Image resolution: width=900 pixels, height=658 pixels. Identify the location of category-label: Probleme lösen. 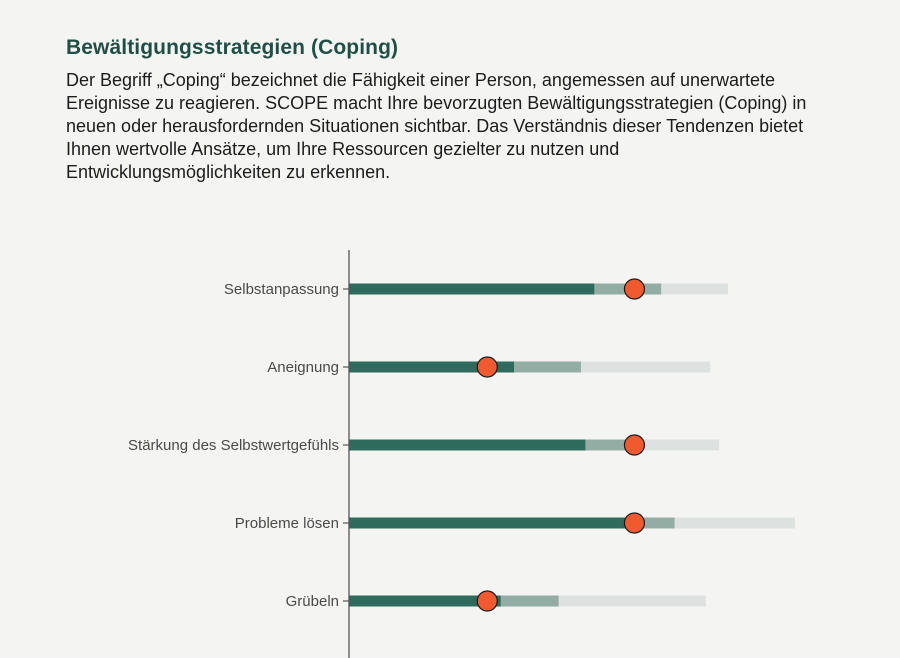
(287, 523).